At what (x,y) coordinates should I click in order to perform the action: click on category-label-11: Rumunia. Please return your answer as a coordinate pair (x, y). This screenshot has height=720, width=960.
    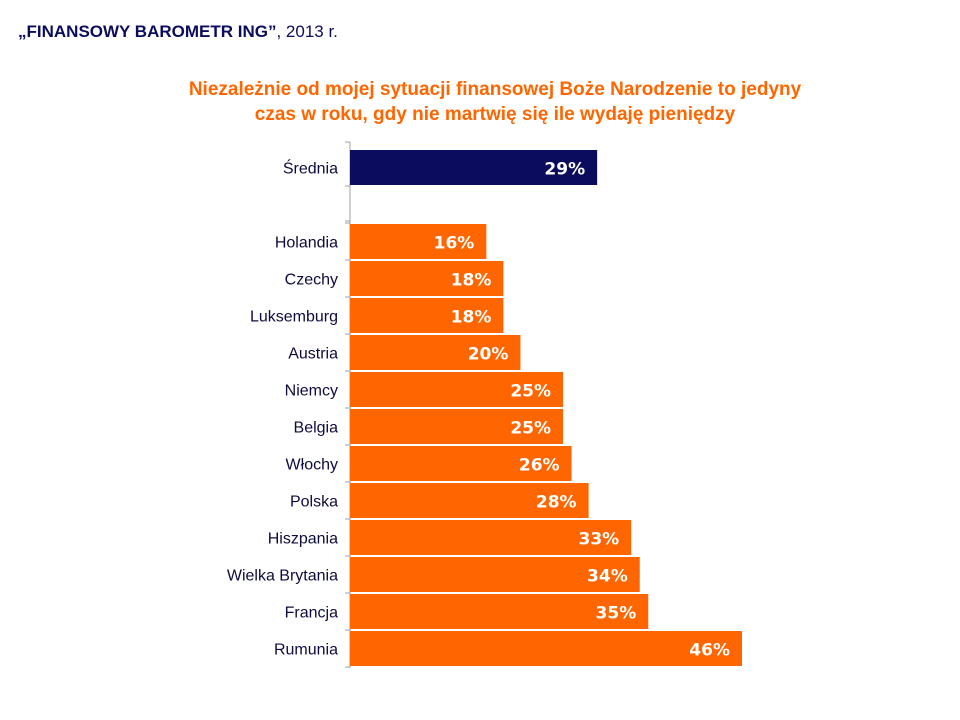
    Looking at the image, I should click on (306, 650).